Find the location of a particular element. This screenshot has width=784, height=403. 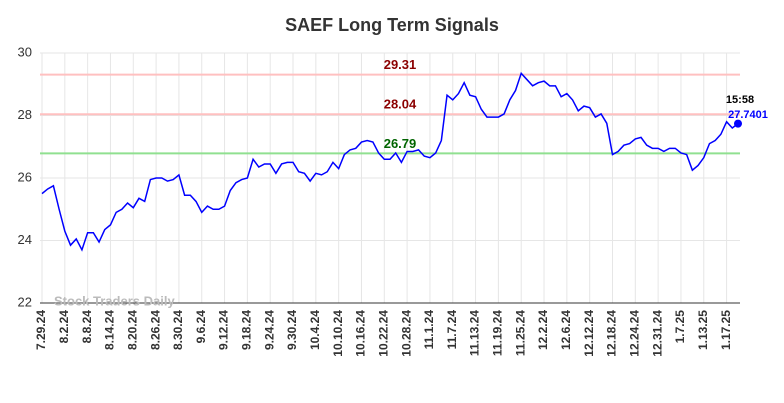

x-tick-label: 8.26.24 is located at coordinates (155, 330).